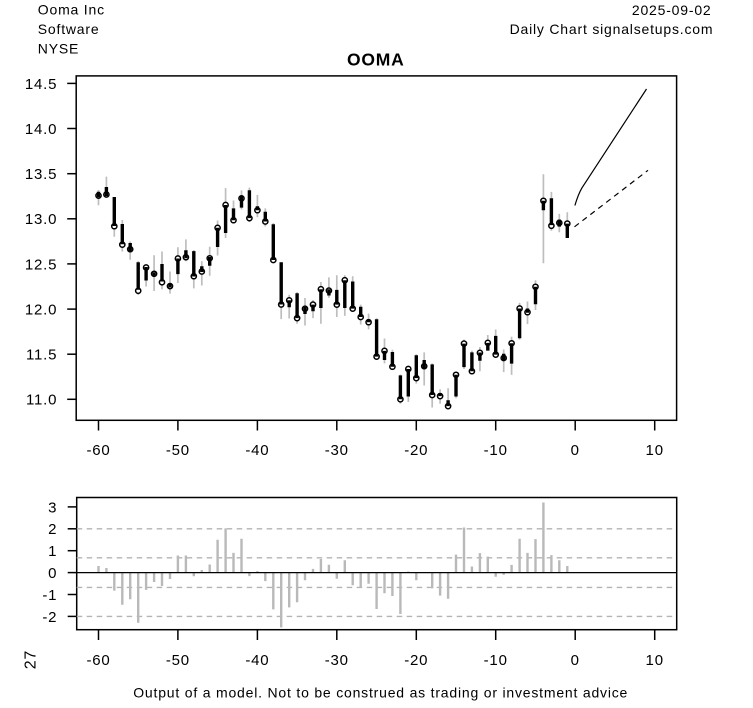  Describe the element at coordinates (52, 551) in the screenshot. I see `svg-text: 1` at that location.